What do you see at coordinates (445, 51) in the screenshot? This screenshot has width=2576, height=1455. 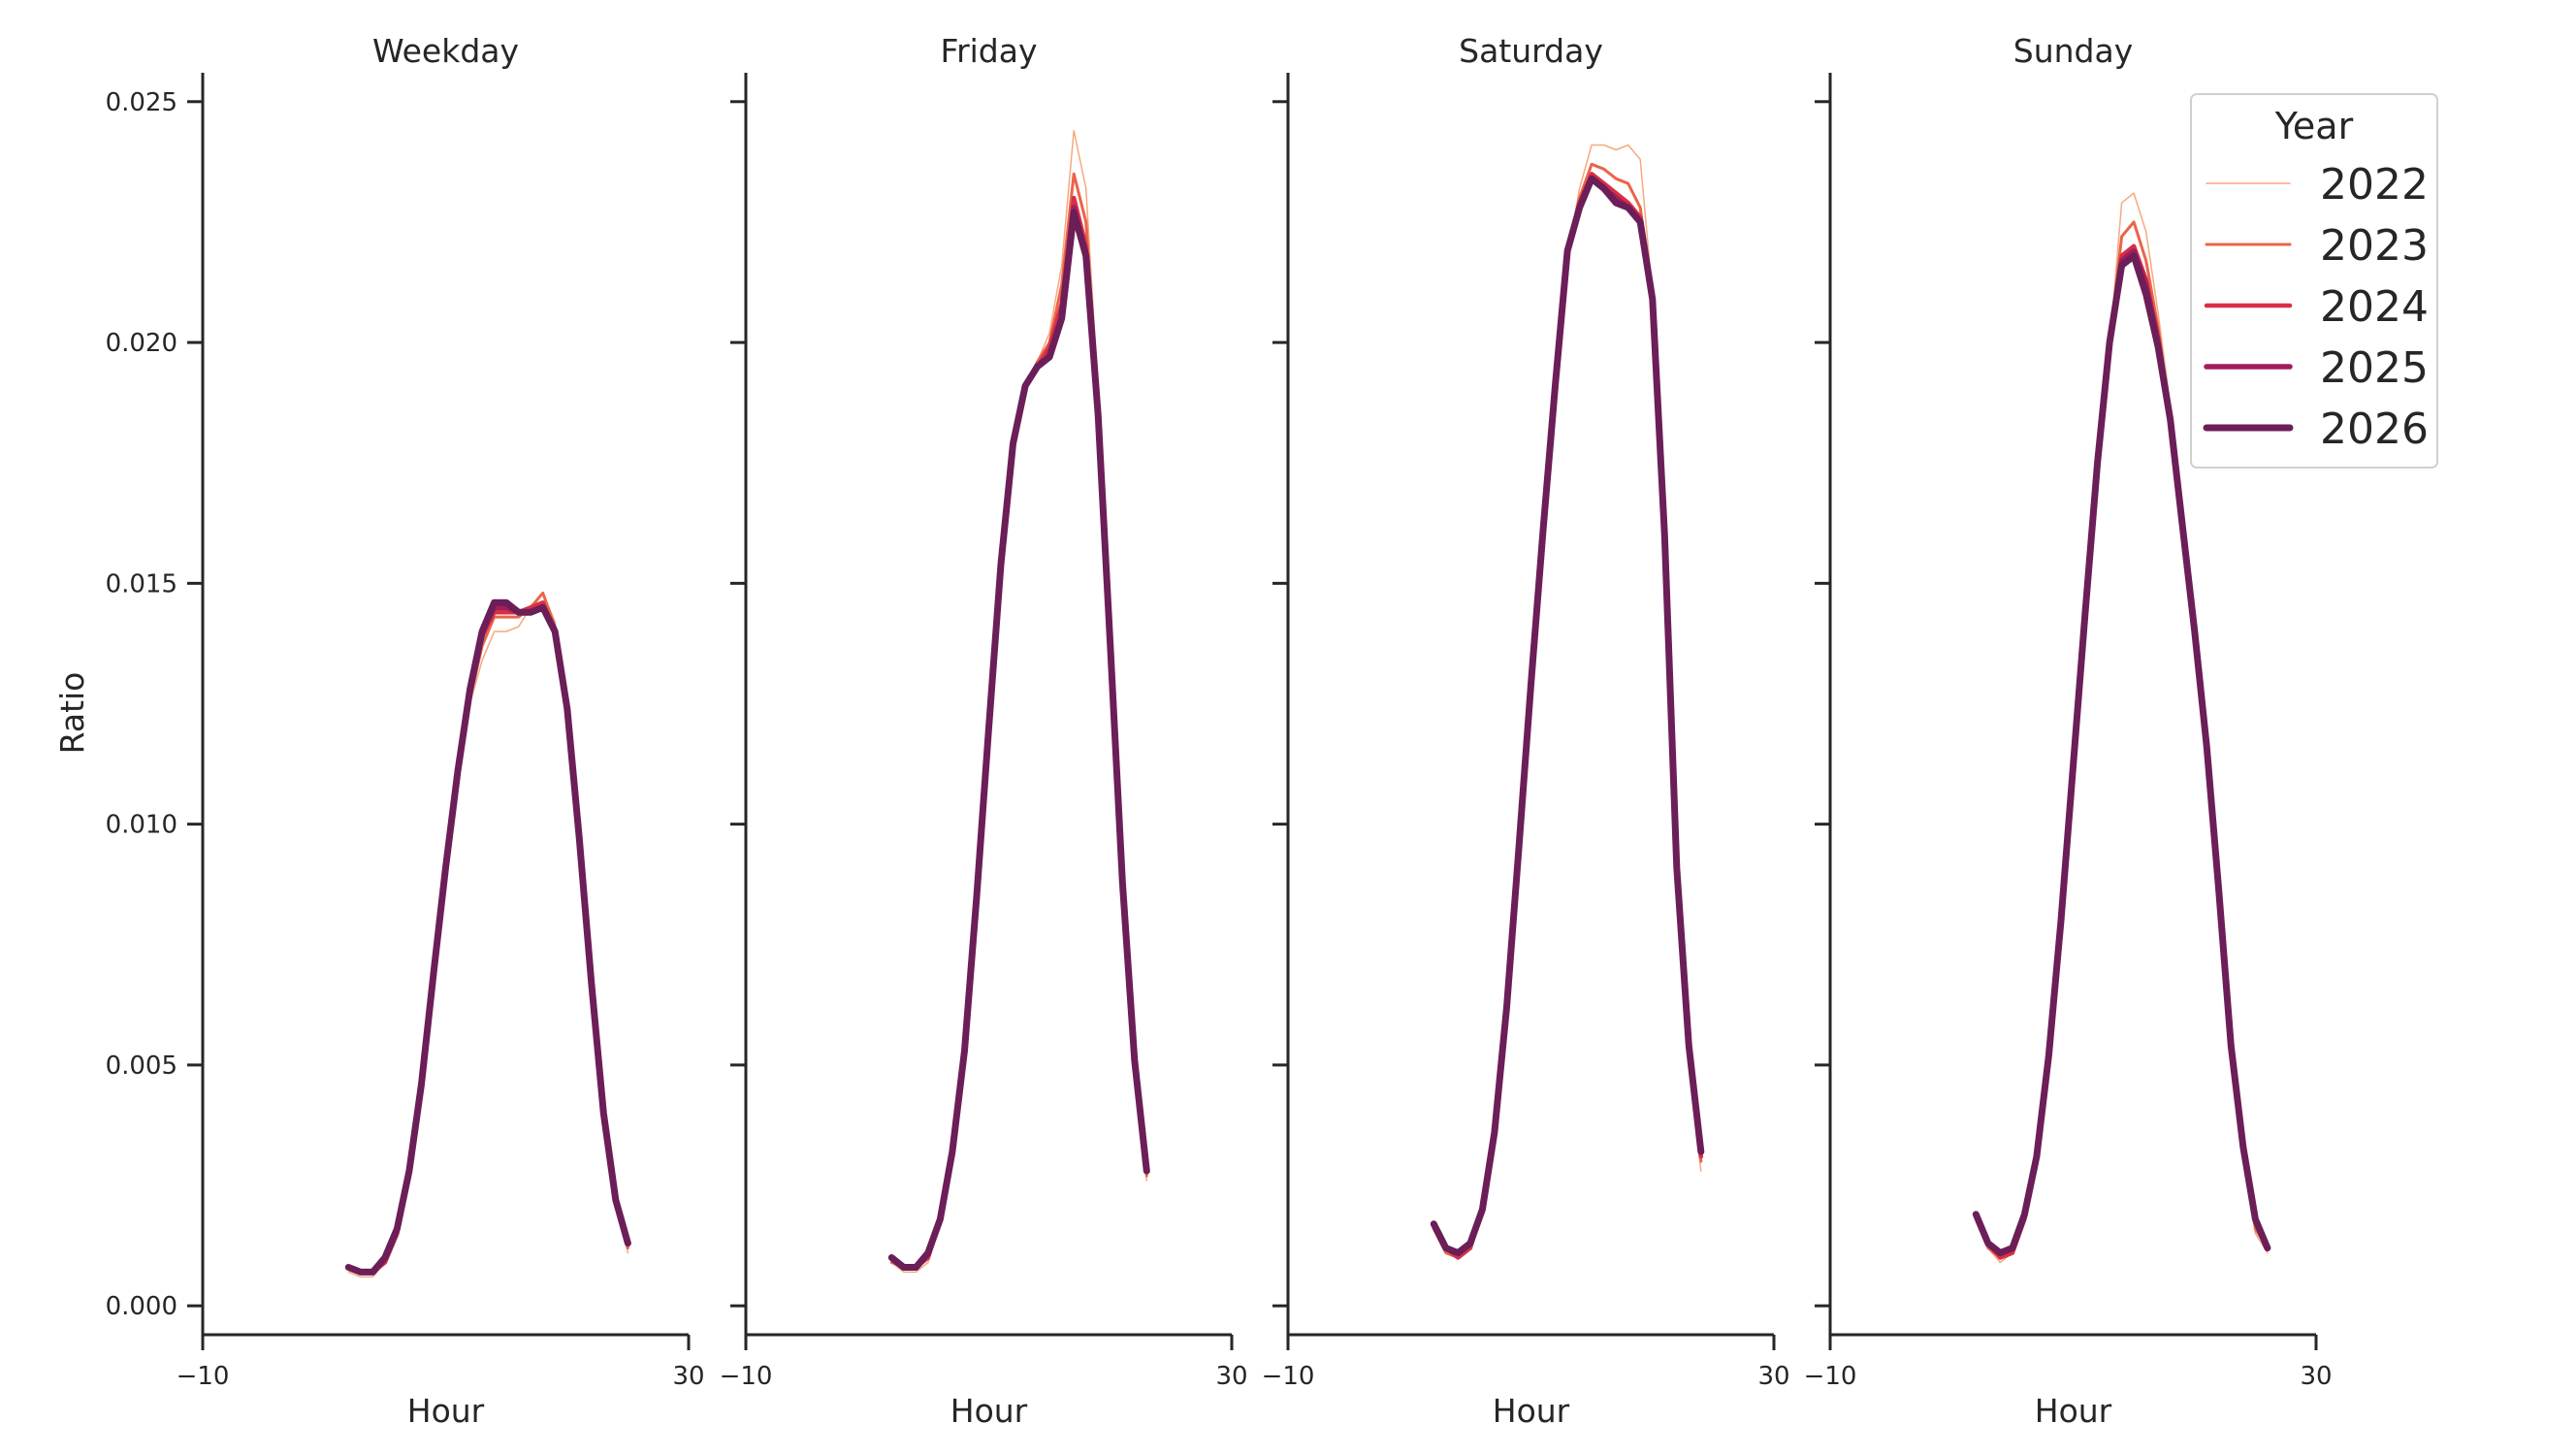 I see `panel-title: Weekday` at bounding box center [445, 51].